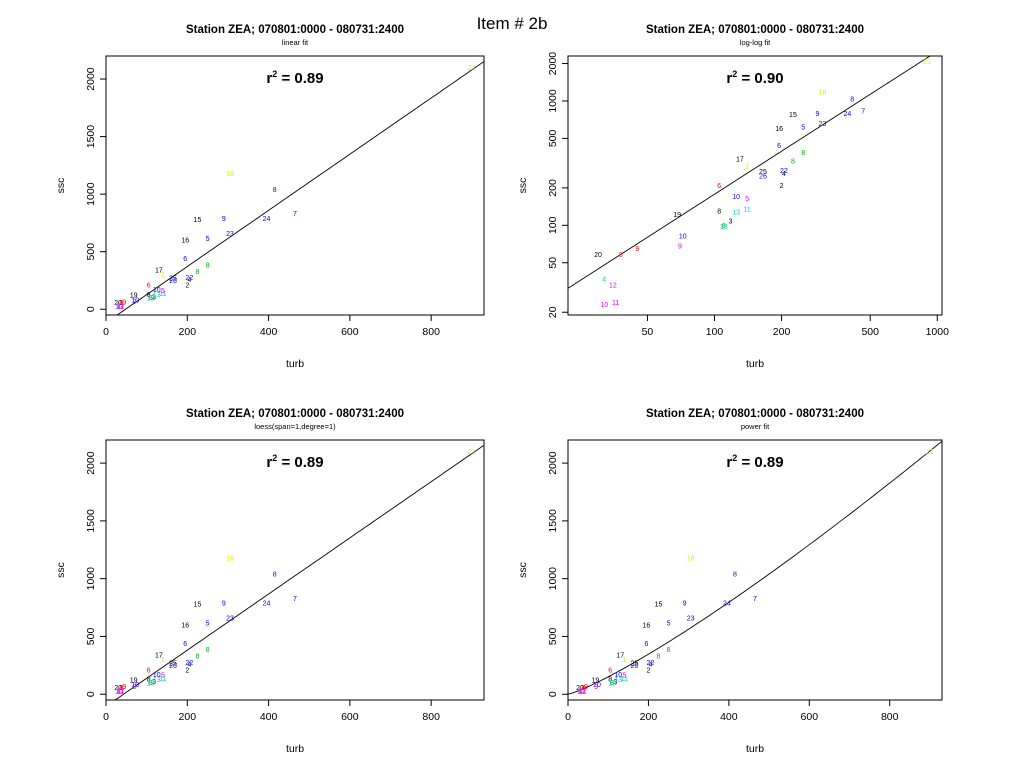 The image size is (1024, 768). What do you see at coordinates (634, 664) in the screenshot?
I see `data-point: 25` at bounding box center [634, 664].